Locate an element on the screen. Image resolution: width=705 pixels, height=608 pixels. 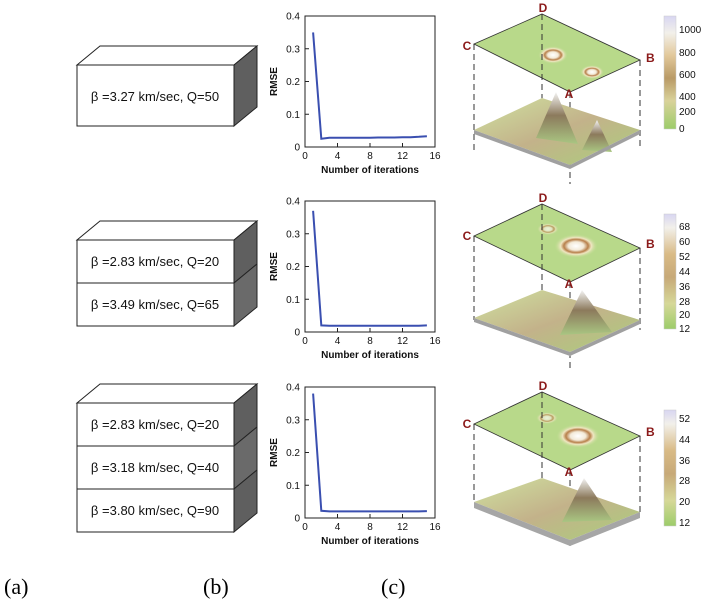
map-2-cbar-tick-5: 36 is located at coordinates (685, 287).